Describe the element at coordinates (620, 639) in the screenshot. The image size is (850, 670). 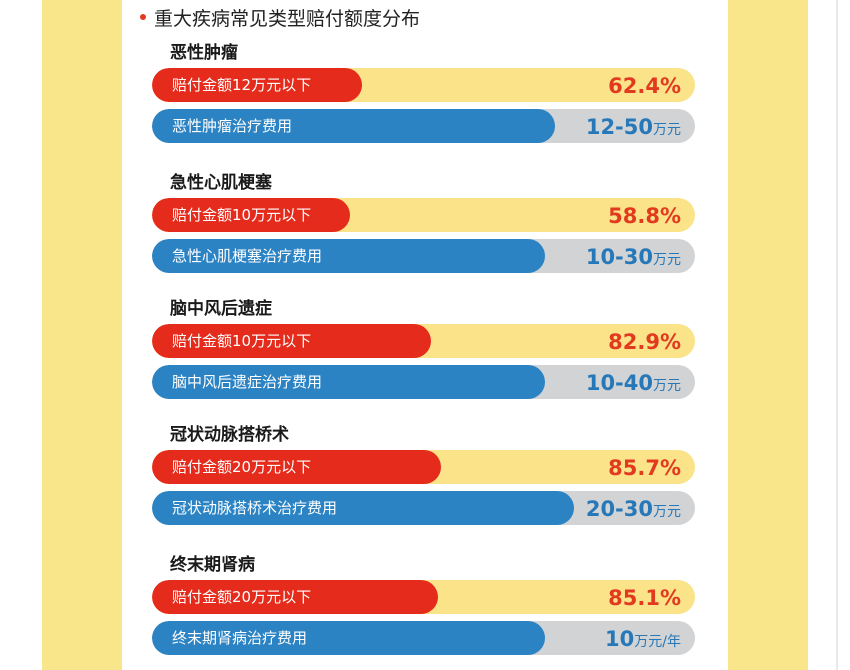
I see `cost-range-value: 10` at that location.